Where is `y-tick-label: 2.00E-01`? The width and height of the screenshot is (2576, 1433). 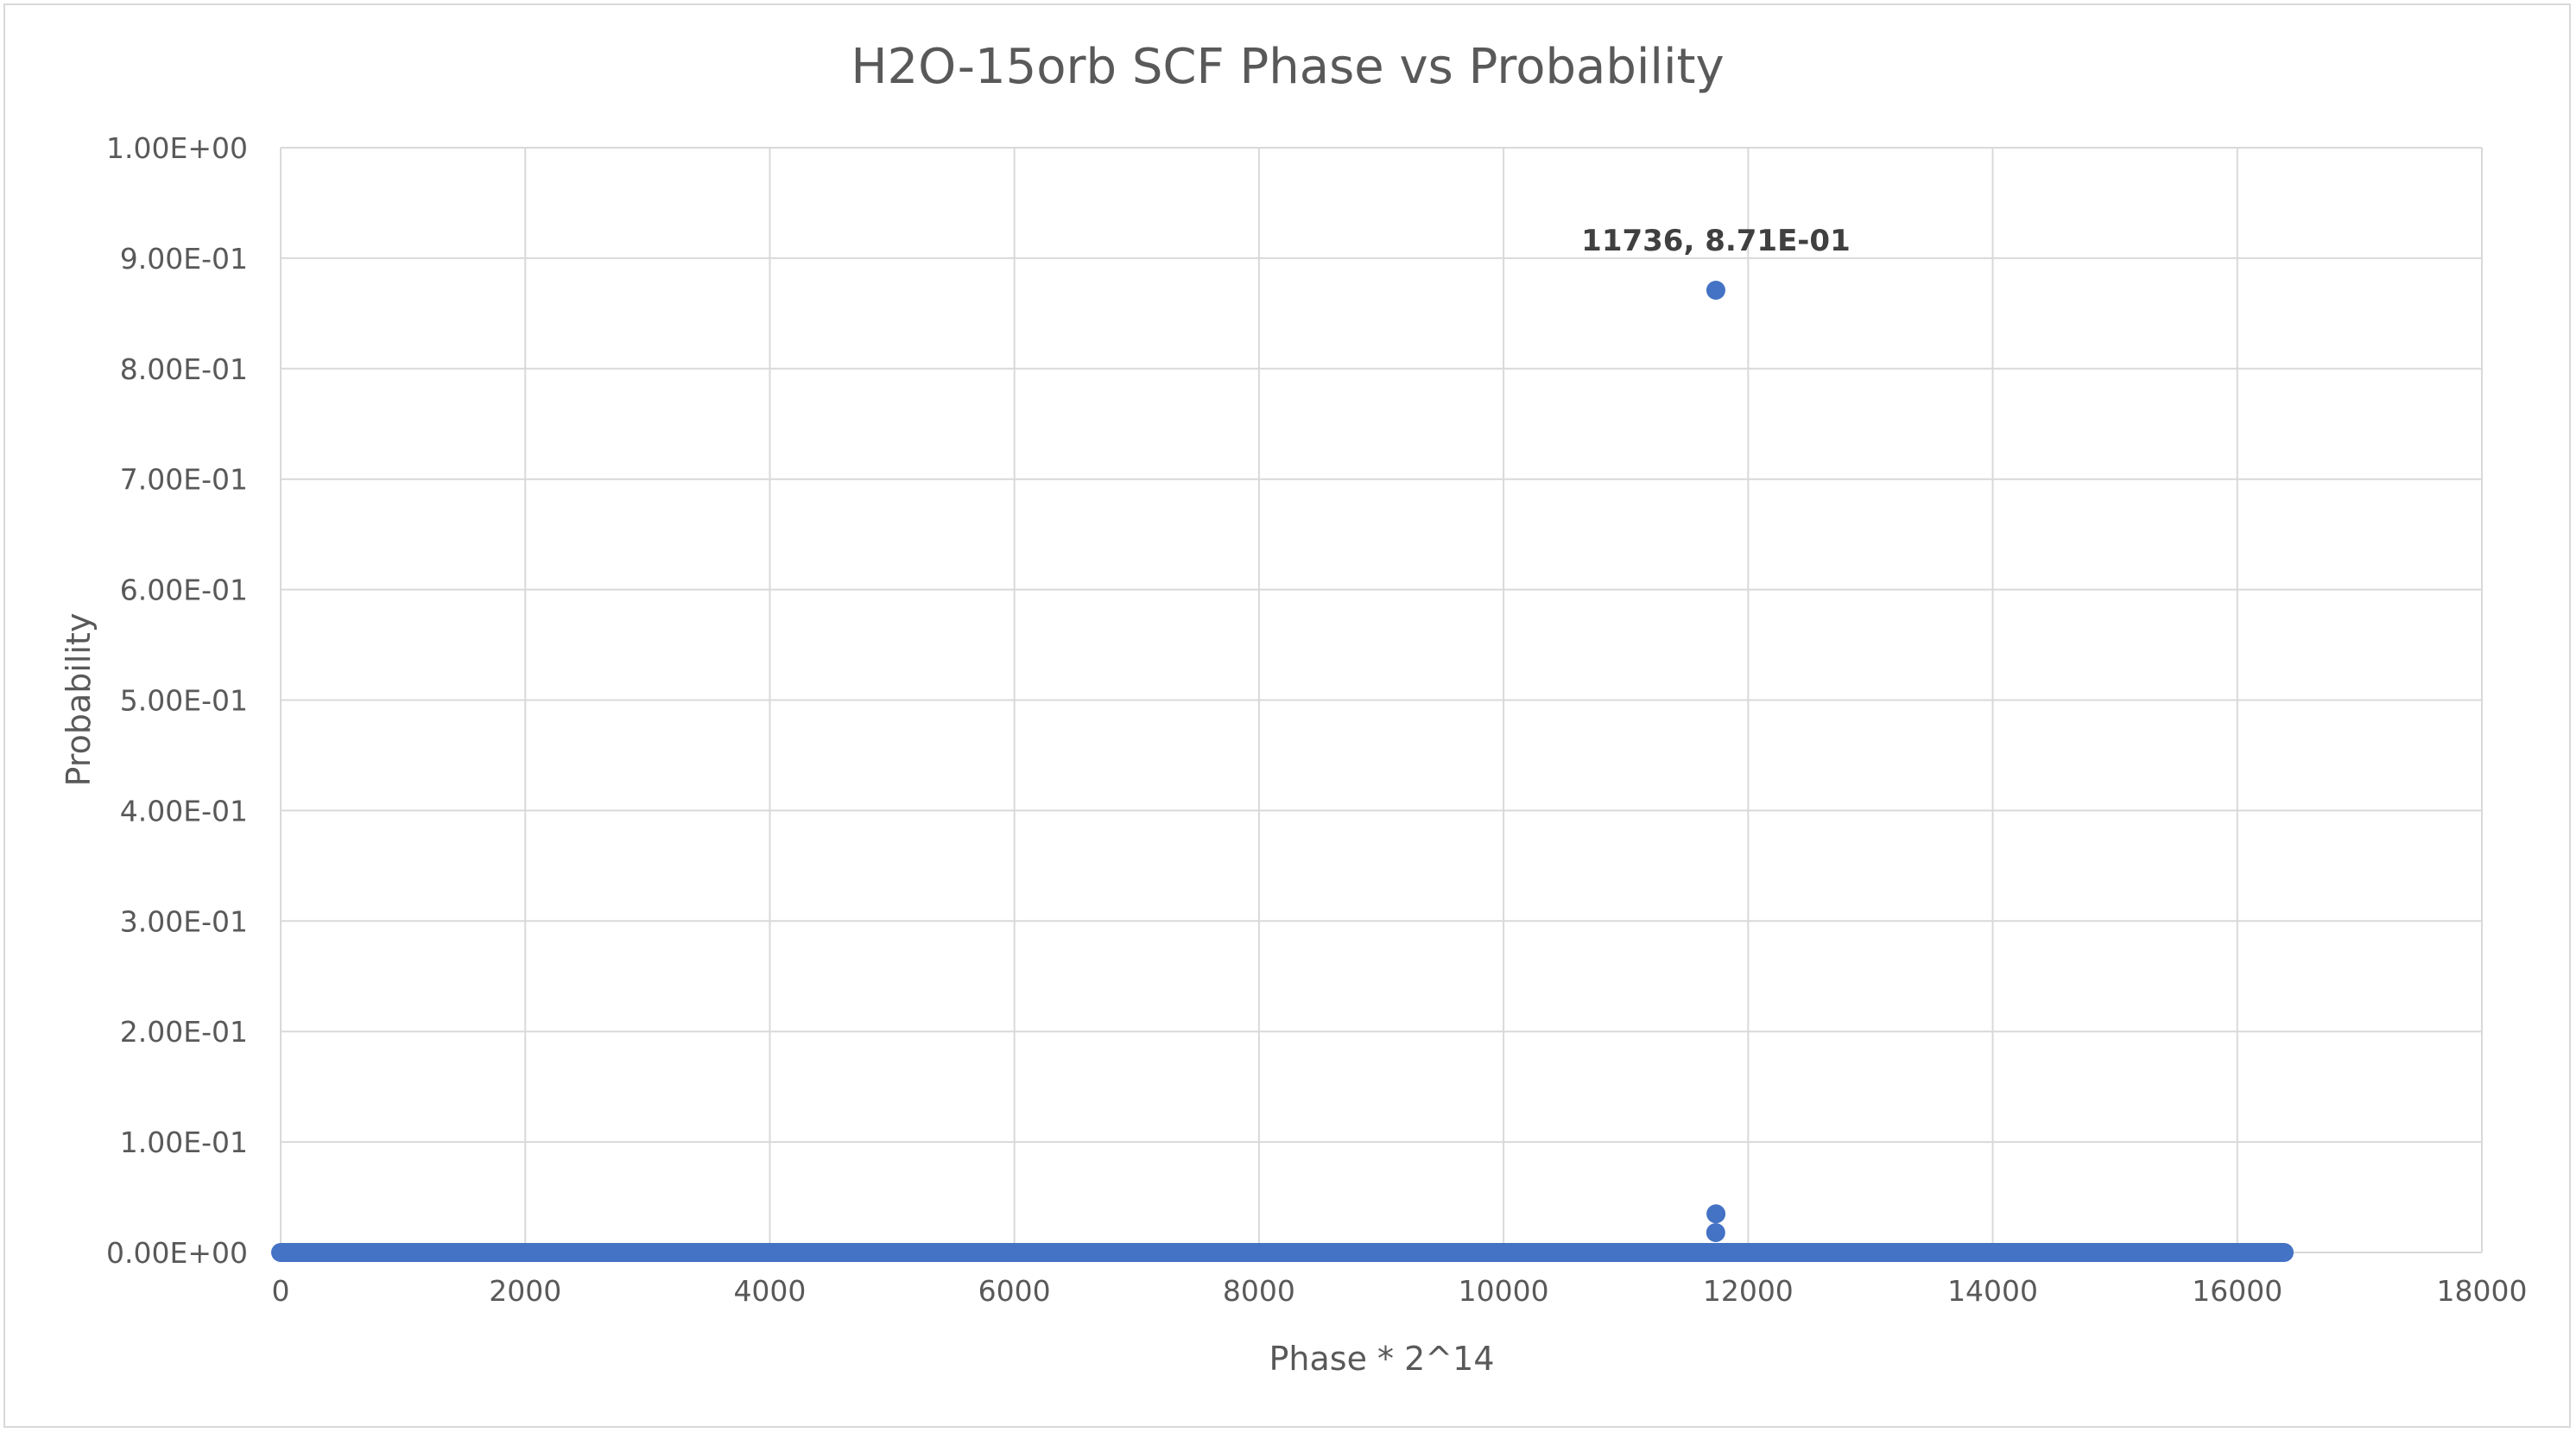
y-tick-label: 2.00E-01 is located at coordinates (184, 1032).